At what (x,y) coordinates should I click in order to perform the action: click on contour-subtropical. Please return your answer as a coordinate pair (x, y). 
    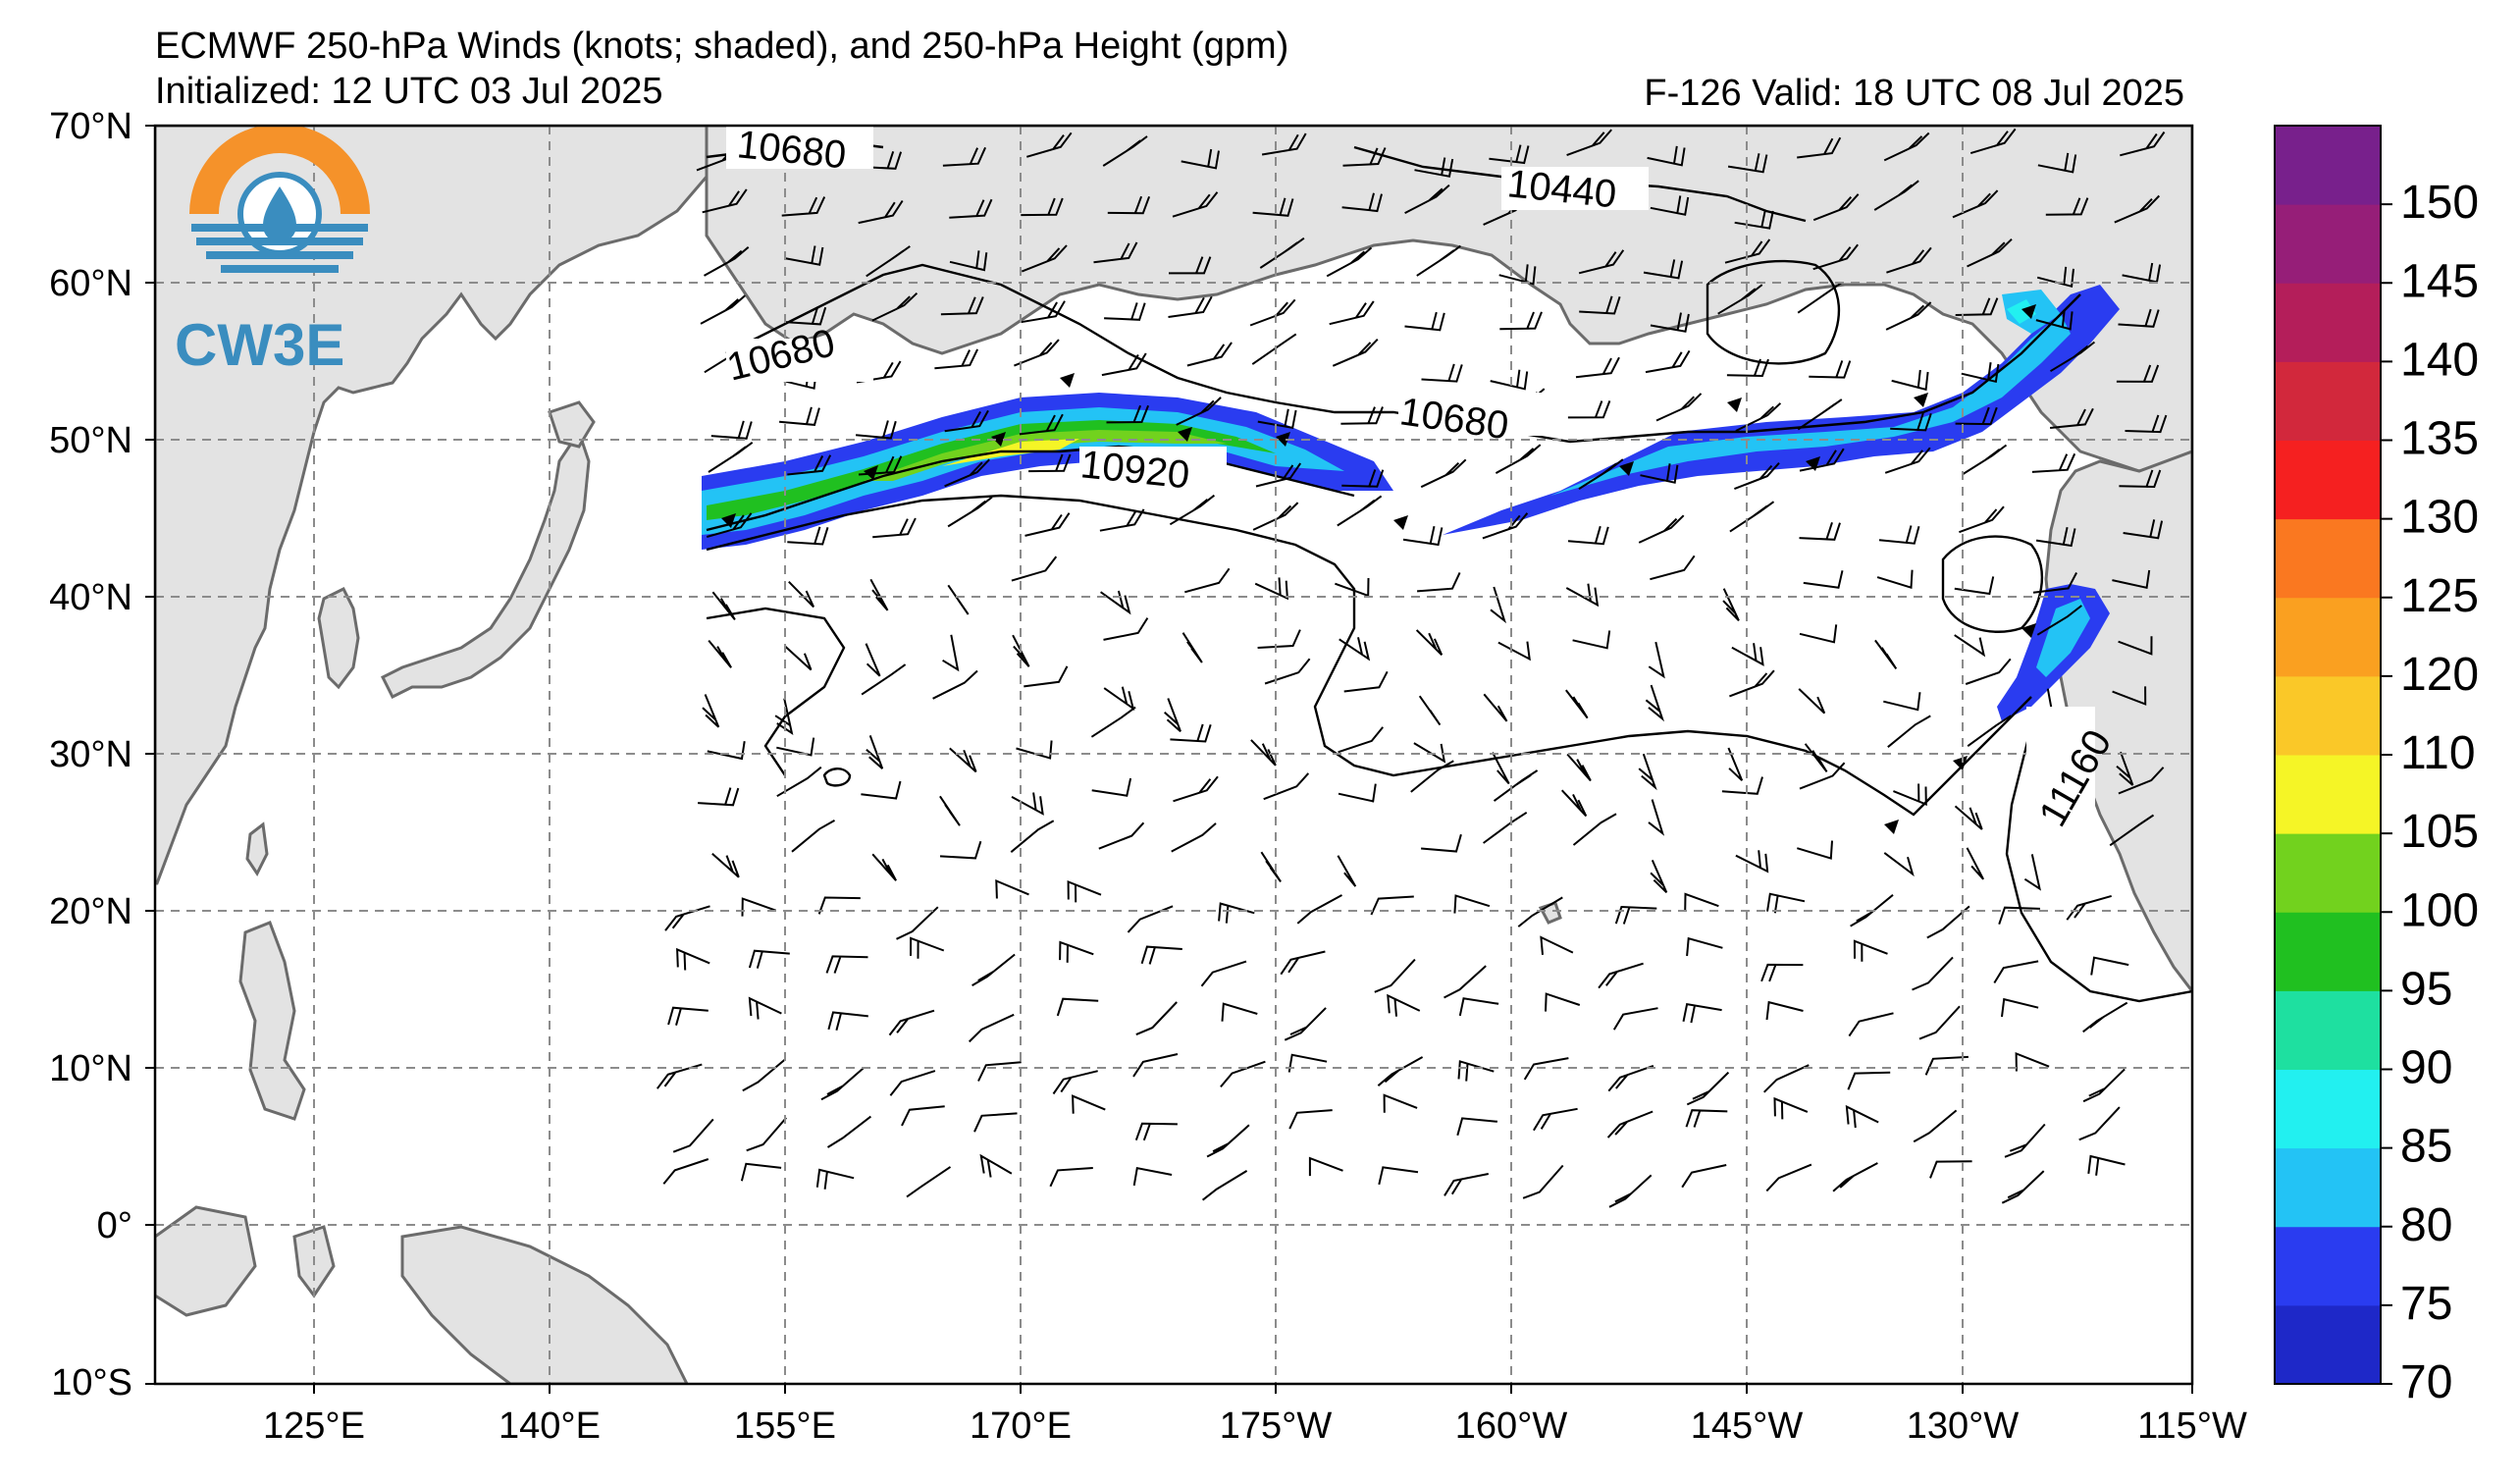
    Looking at the image, I should click on (776, 691).